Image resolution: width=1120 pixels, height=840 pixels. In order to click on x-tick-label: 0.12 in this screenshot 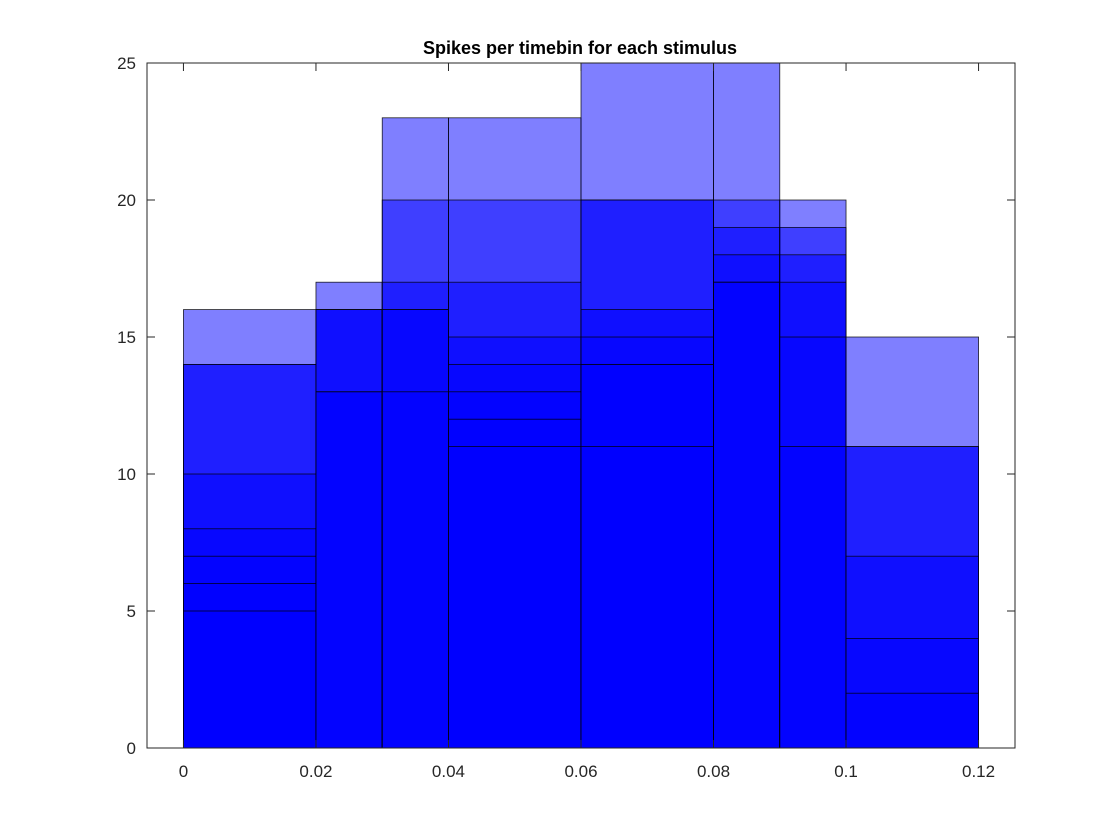, I will do `click(978, 771)`.